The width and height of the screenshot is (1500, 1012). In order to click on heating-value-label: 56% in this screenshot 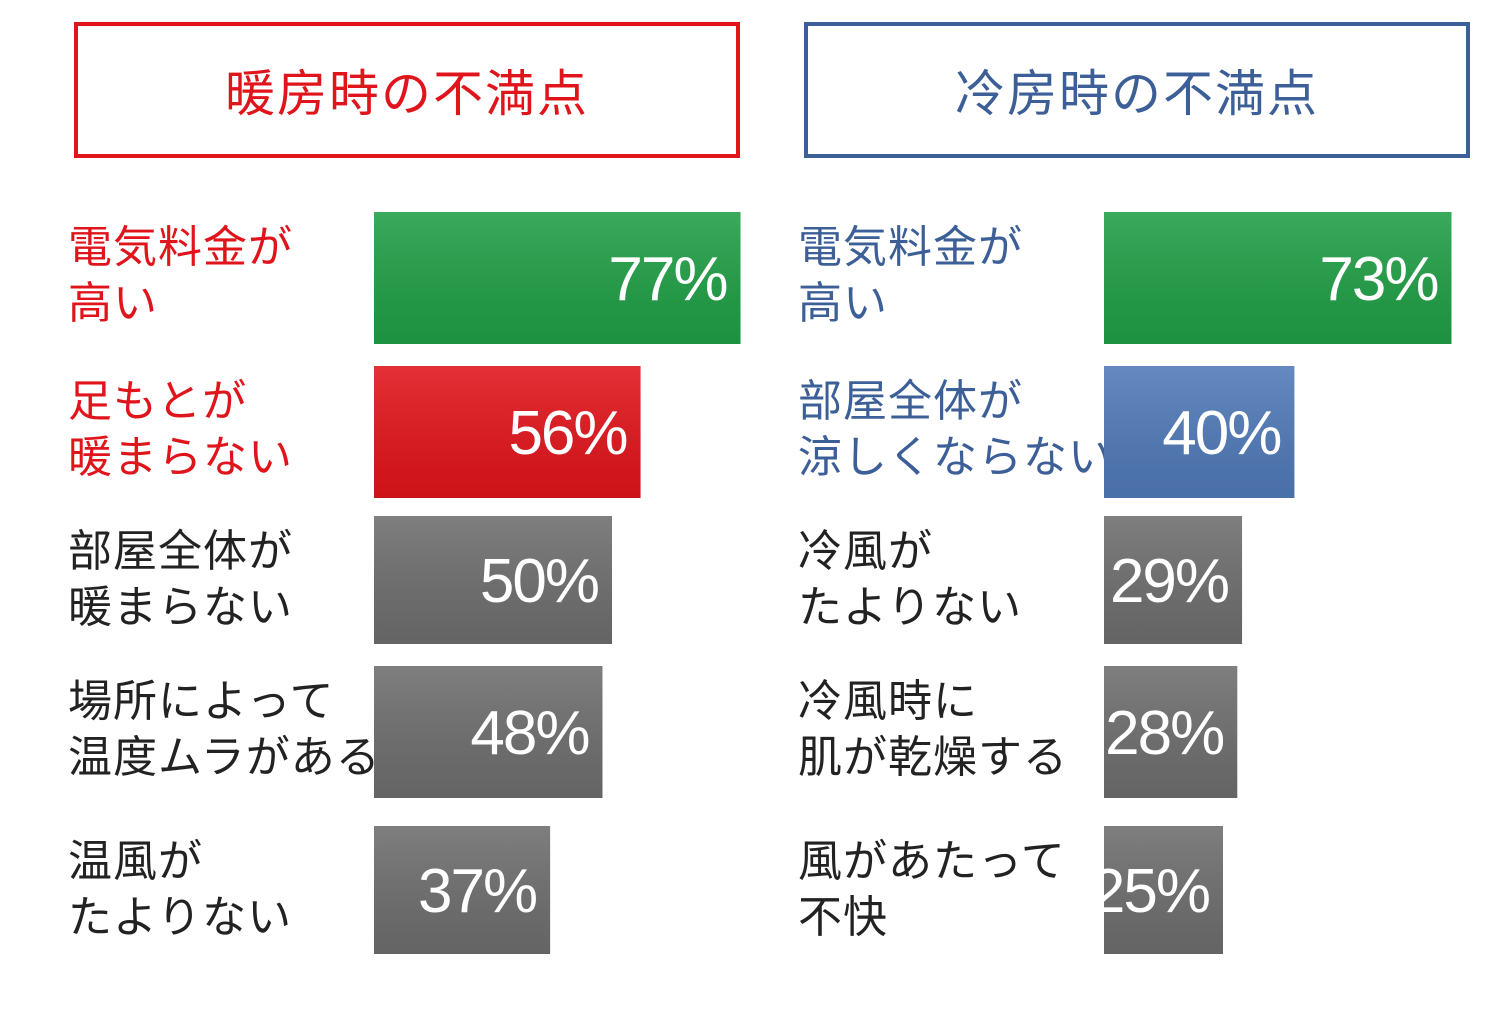, I will do `click(567, 433)`.